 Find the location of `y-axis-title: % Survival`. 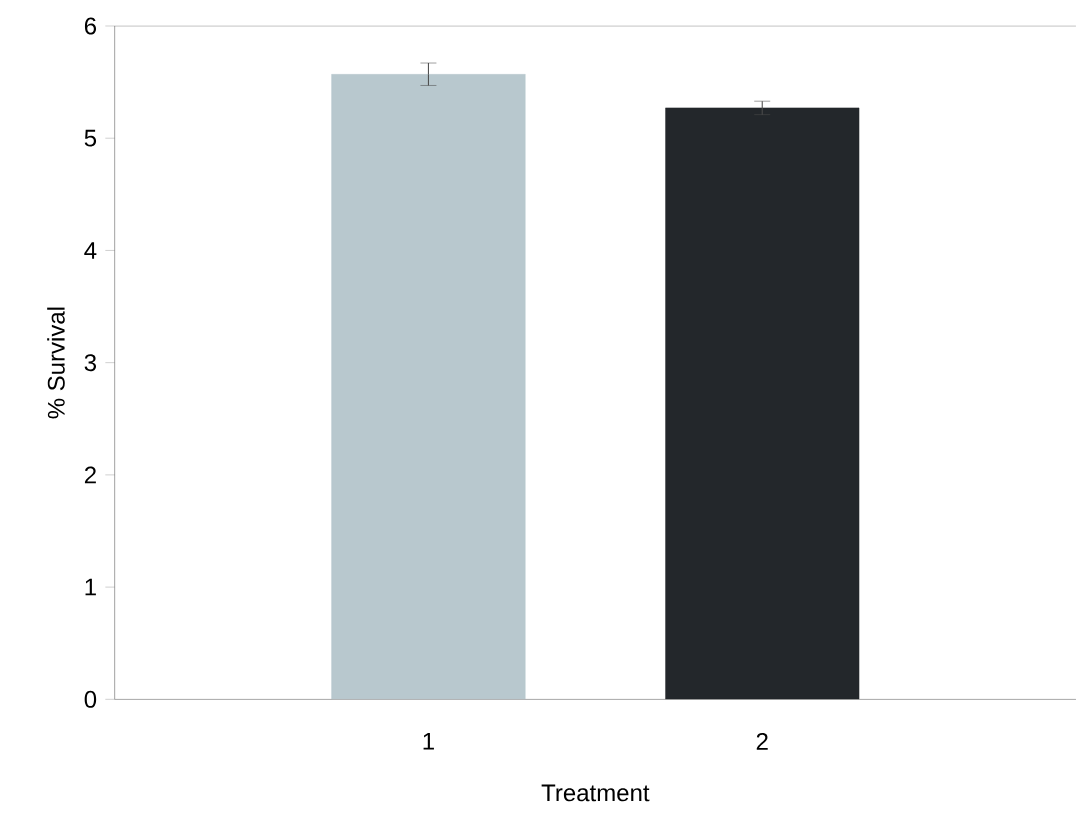

y-axis-title: % Survival is located at coordinates (56, 363).